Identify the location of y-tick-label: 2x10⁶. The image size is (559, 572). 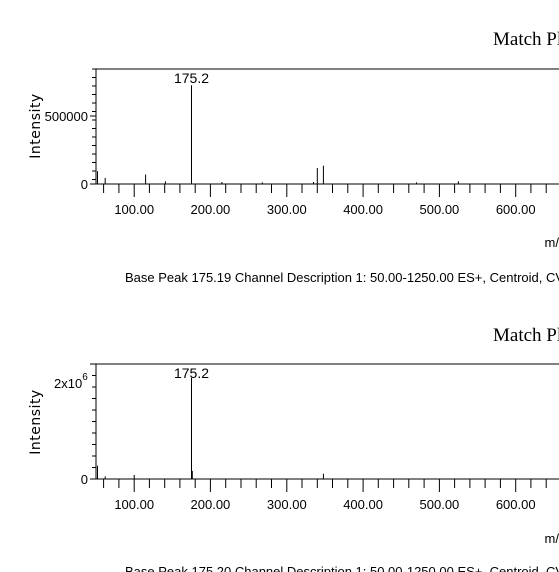
(71, 381).